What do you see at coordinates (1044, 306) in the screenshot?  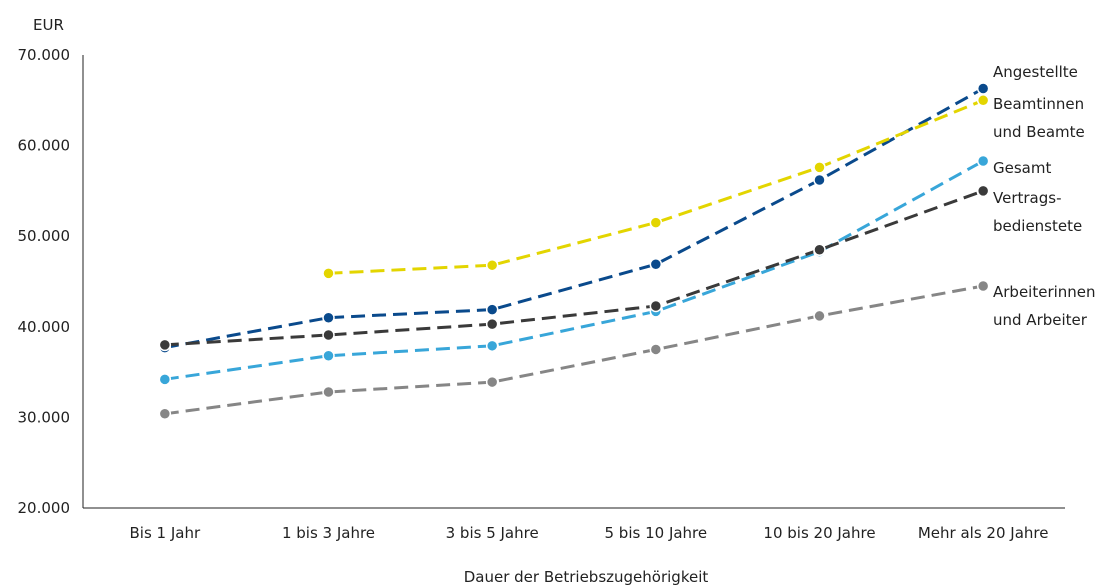 I see `series-label: Arbeiterinnen und Arbeiter` at bounding box center [1044, 306].